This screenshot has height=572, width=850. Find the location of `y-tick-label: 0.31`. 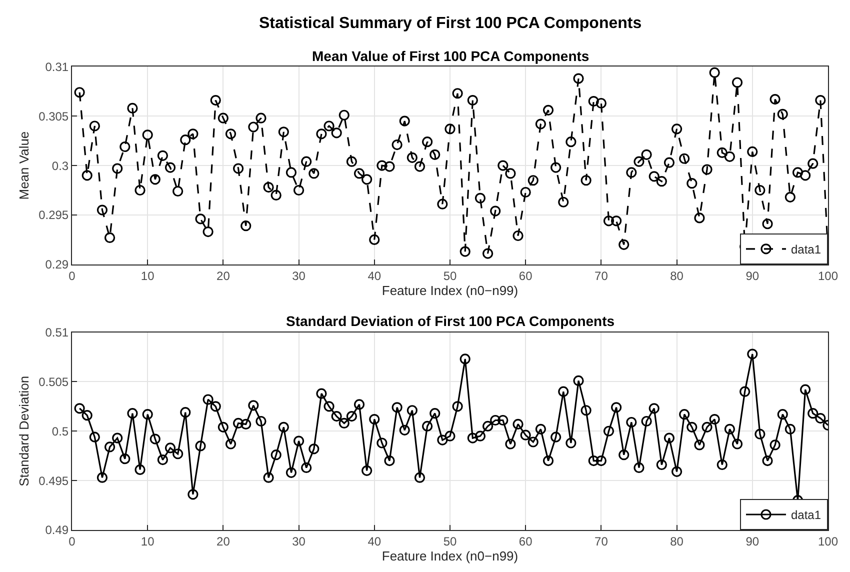

y-tick-label: 0.31 is located at coordinates (57, 67).